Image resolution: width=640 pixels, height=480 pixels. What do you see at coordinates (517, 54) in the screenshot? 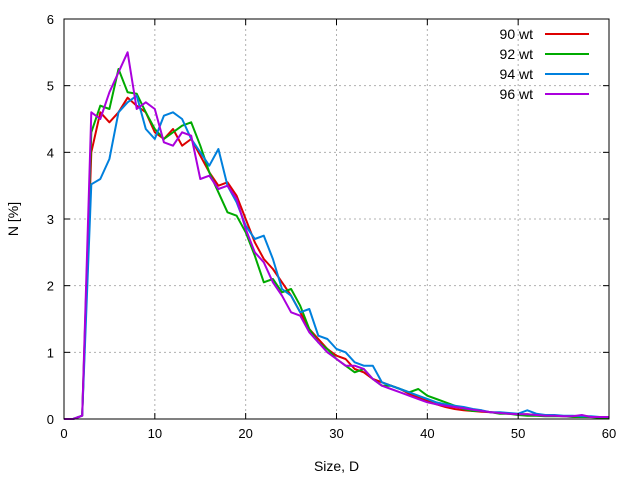
I see `legend-label-92-wt: 92 wt` at bounding box center [517, 54].